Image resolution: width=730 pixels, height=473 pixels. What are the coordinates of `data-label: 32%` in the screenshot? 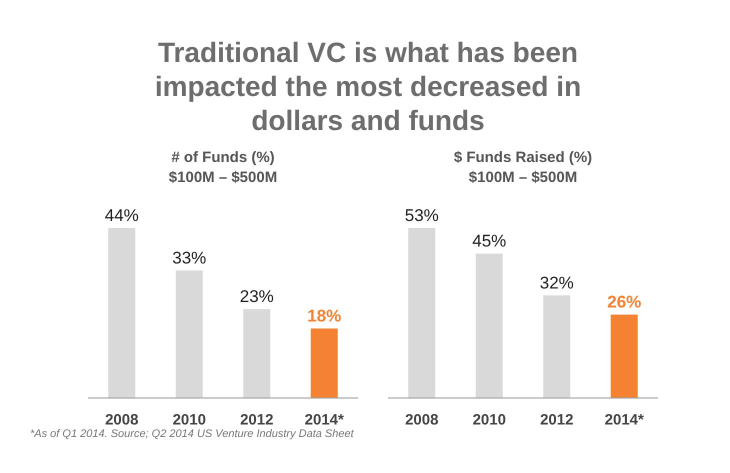 It's located at (557, 282).